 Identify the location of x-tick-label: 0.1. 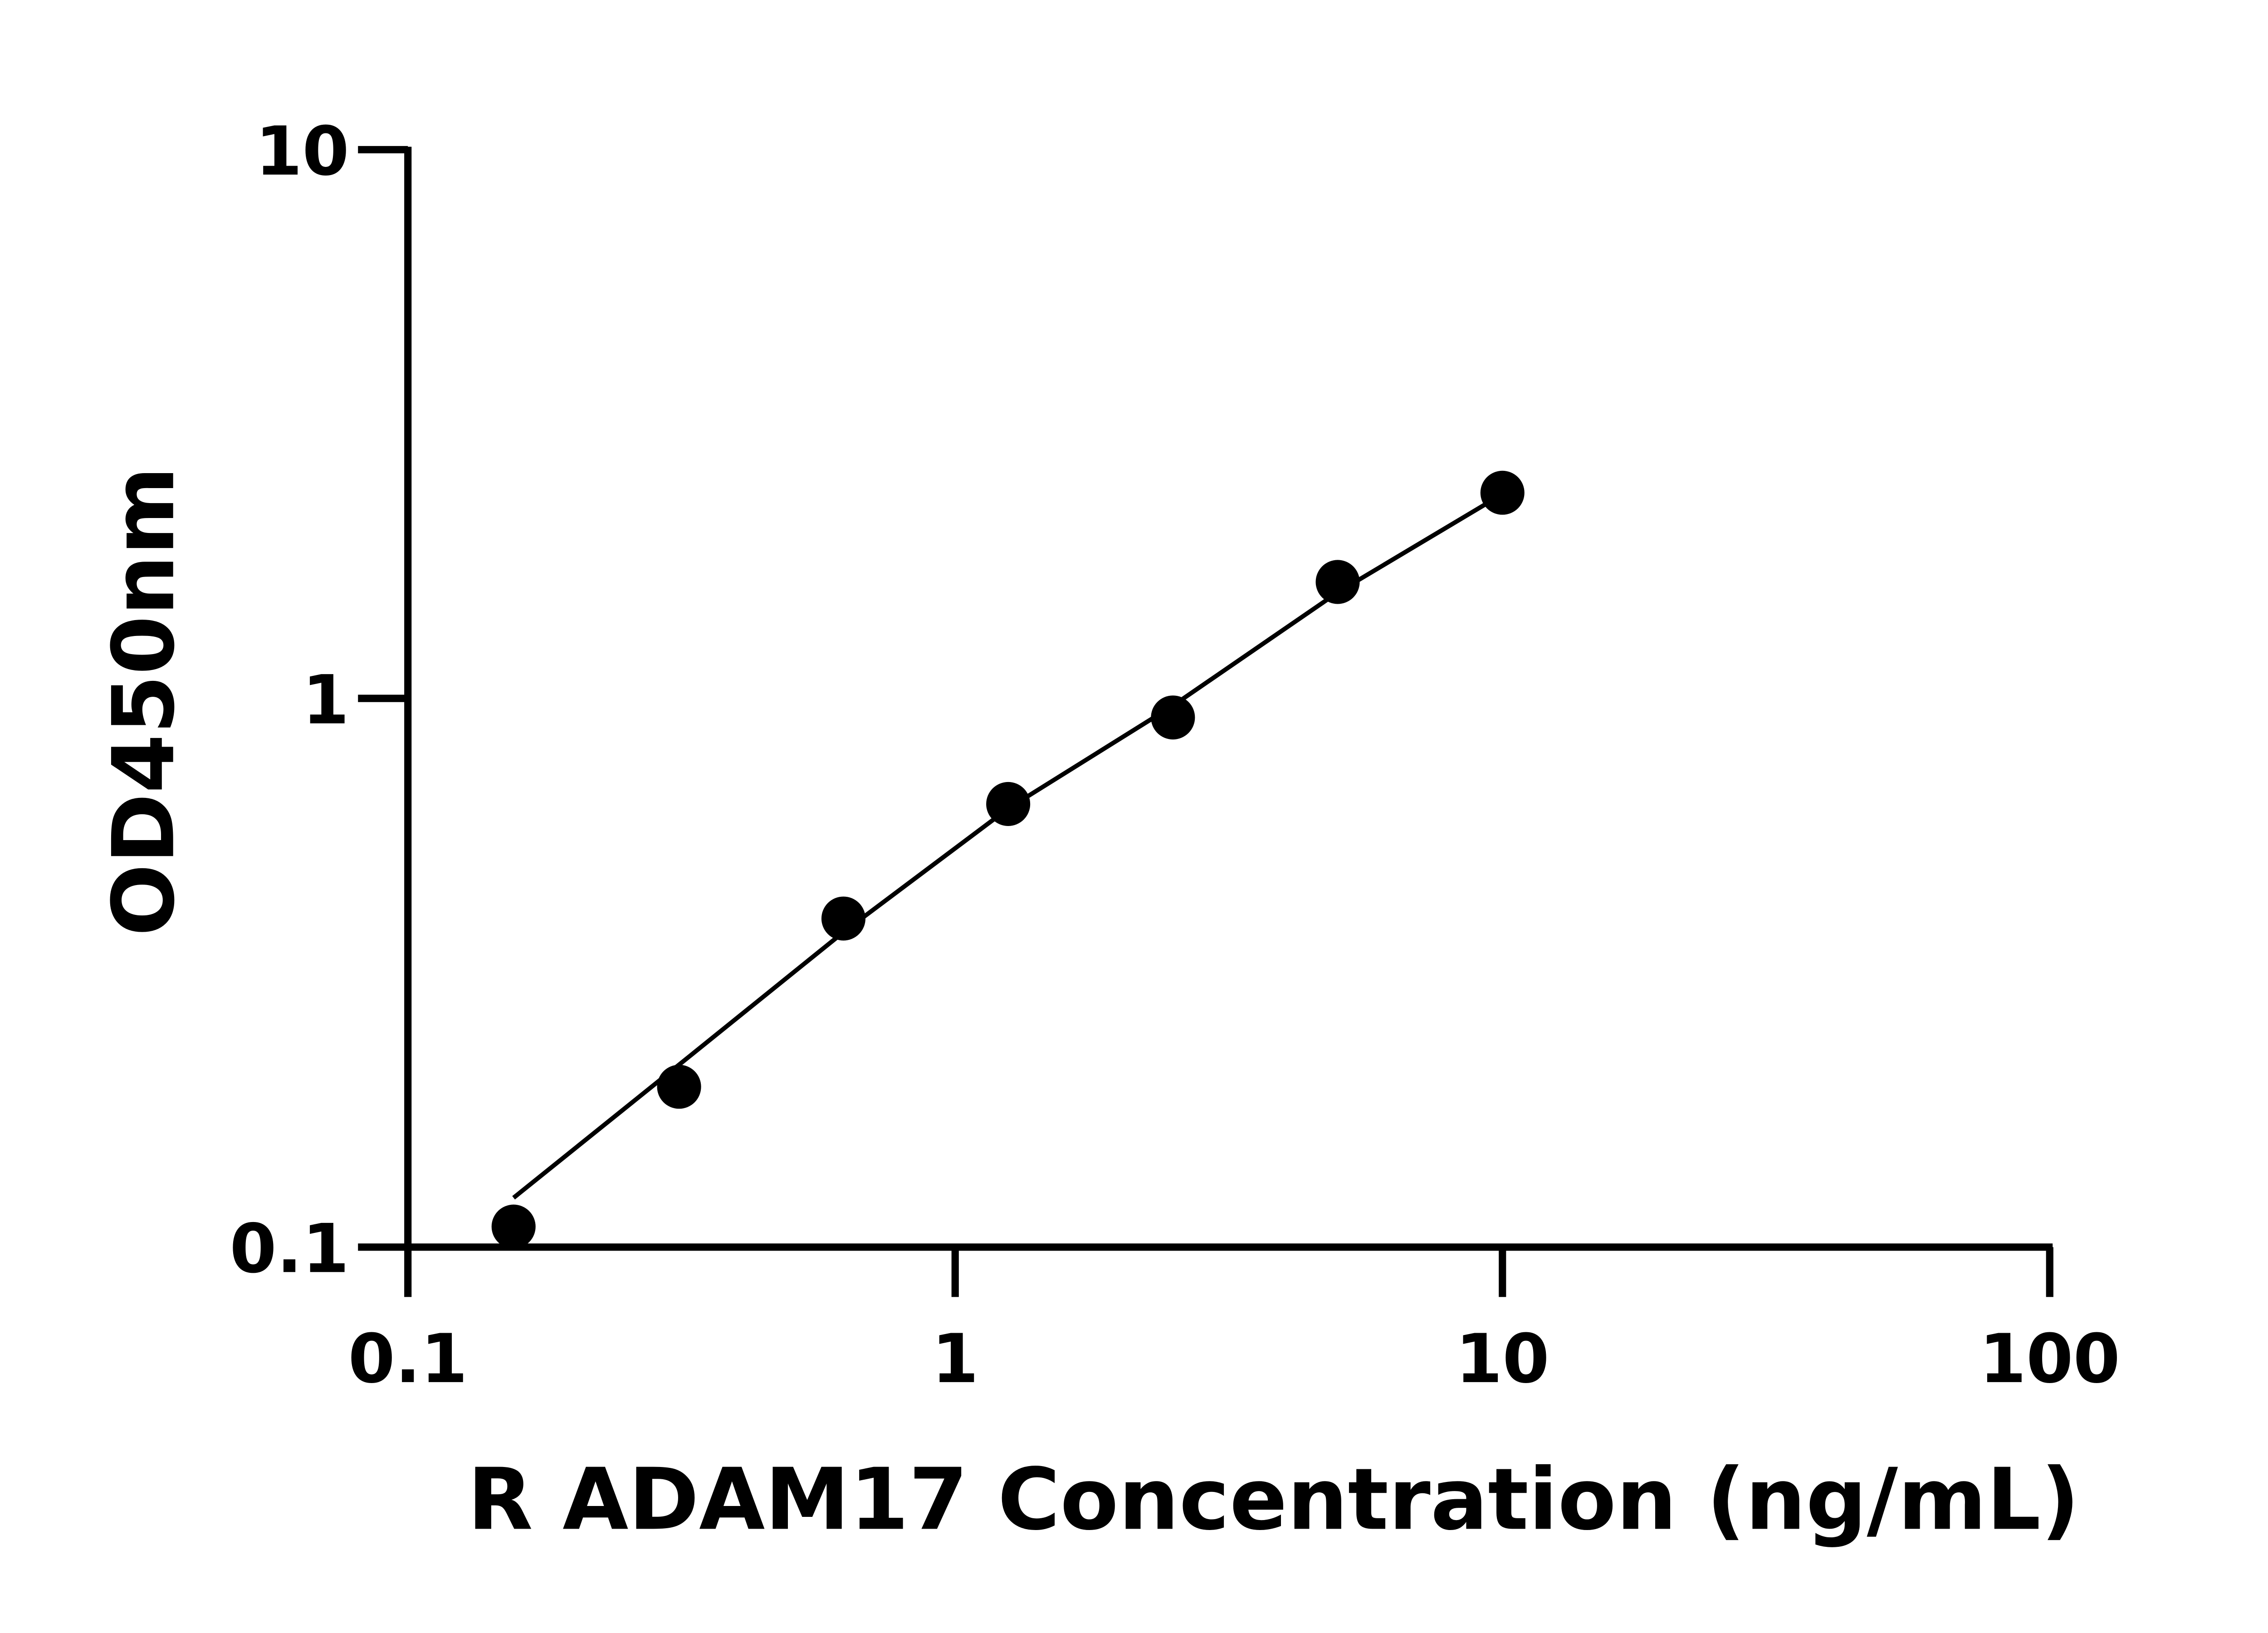
(408, 1359).